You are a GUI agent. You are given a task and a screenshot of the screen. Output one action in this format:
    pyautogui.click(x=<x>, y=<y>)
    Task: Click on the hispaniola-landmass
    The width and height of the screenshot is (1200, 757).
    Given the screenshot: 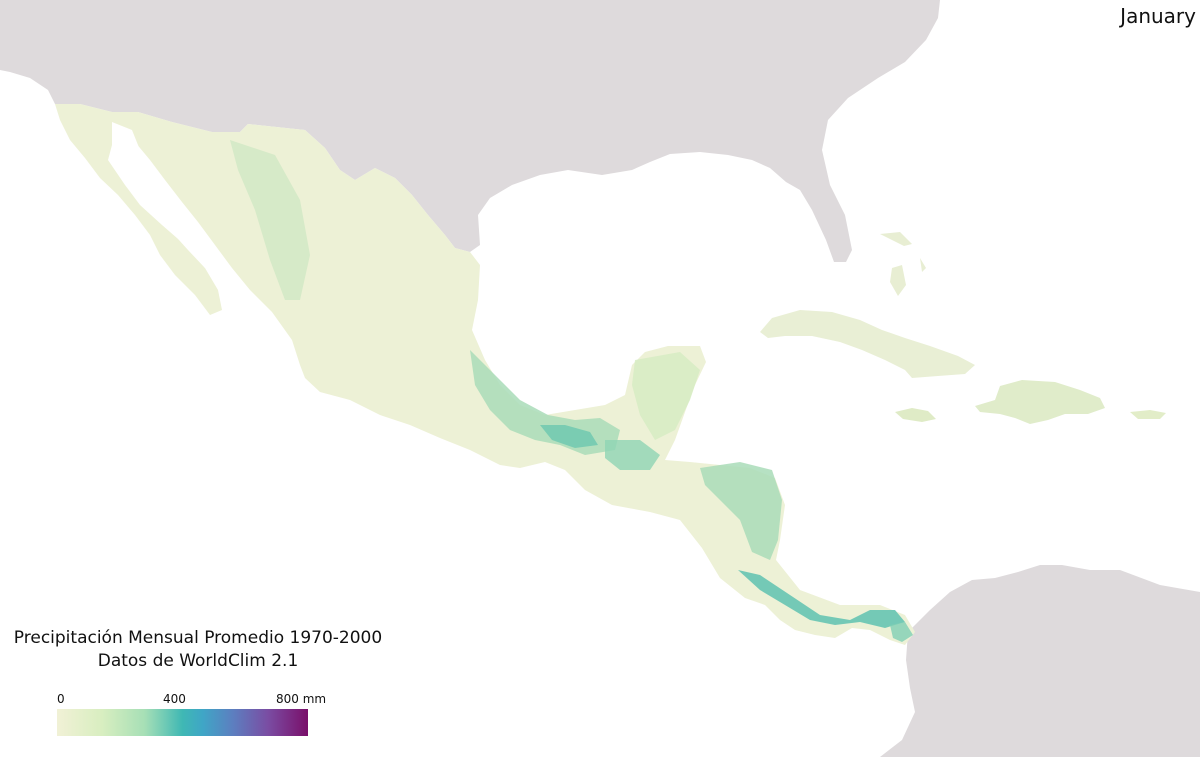 What is the action you would take?
    pyautogui.click(x=1040, y=402)
    